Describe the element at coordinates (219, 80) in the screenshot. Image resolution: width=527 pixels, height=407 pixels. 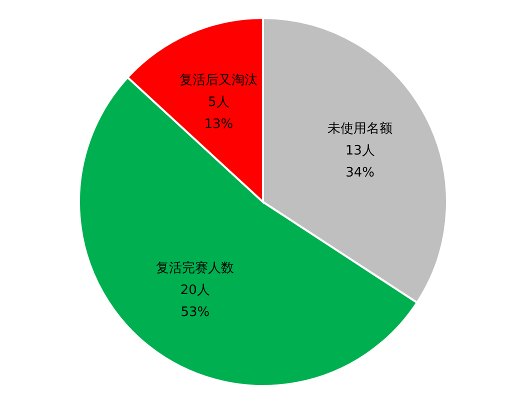
I see `slice-label: 复活后又淘汰` at that location.